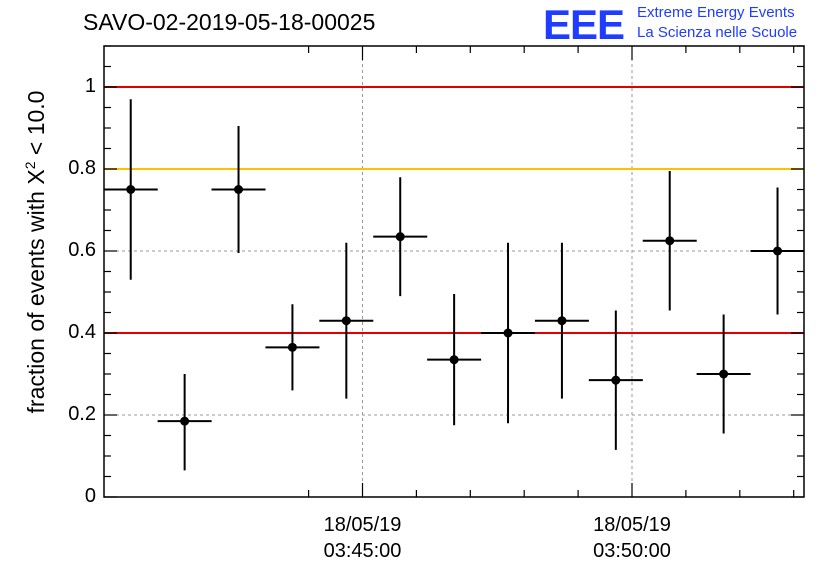 Image resolution: width=836 pixels, height=572 pixels. Describe the element at coordinates (30, 165) in the screenshot. I see `chi-exponent: 2` at that location.